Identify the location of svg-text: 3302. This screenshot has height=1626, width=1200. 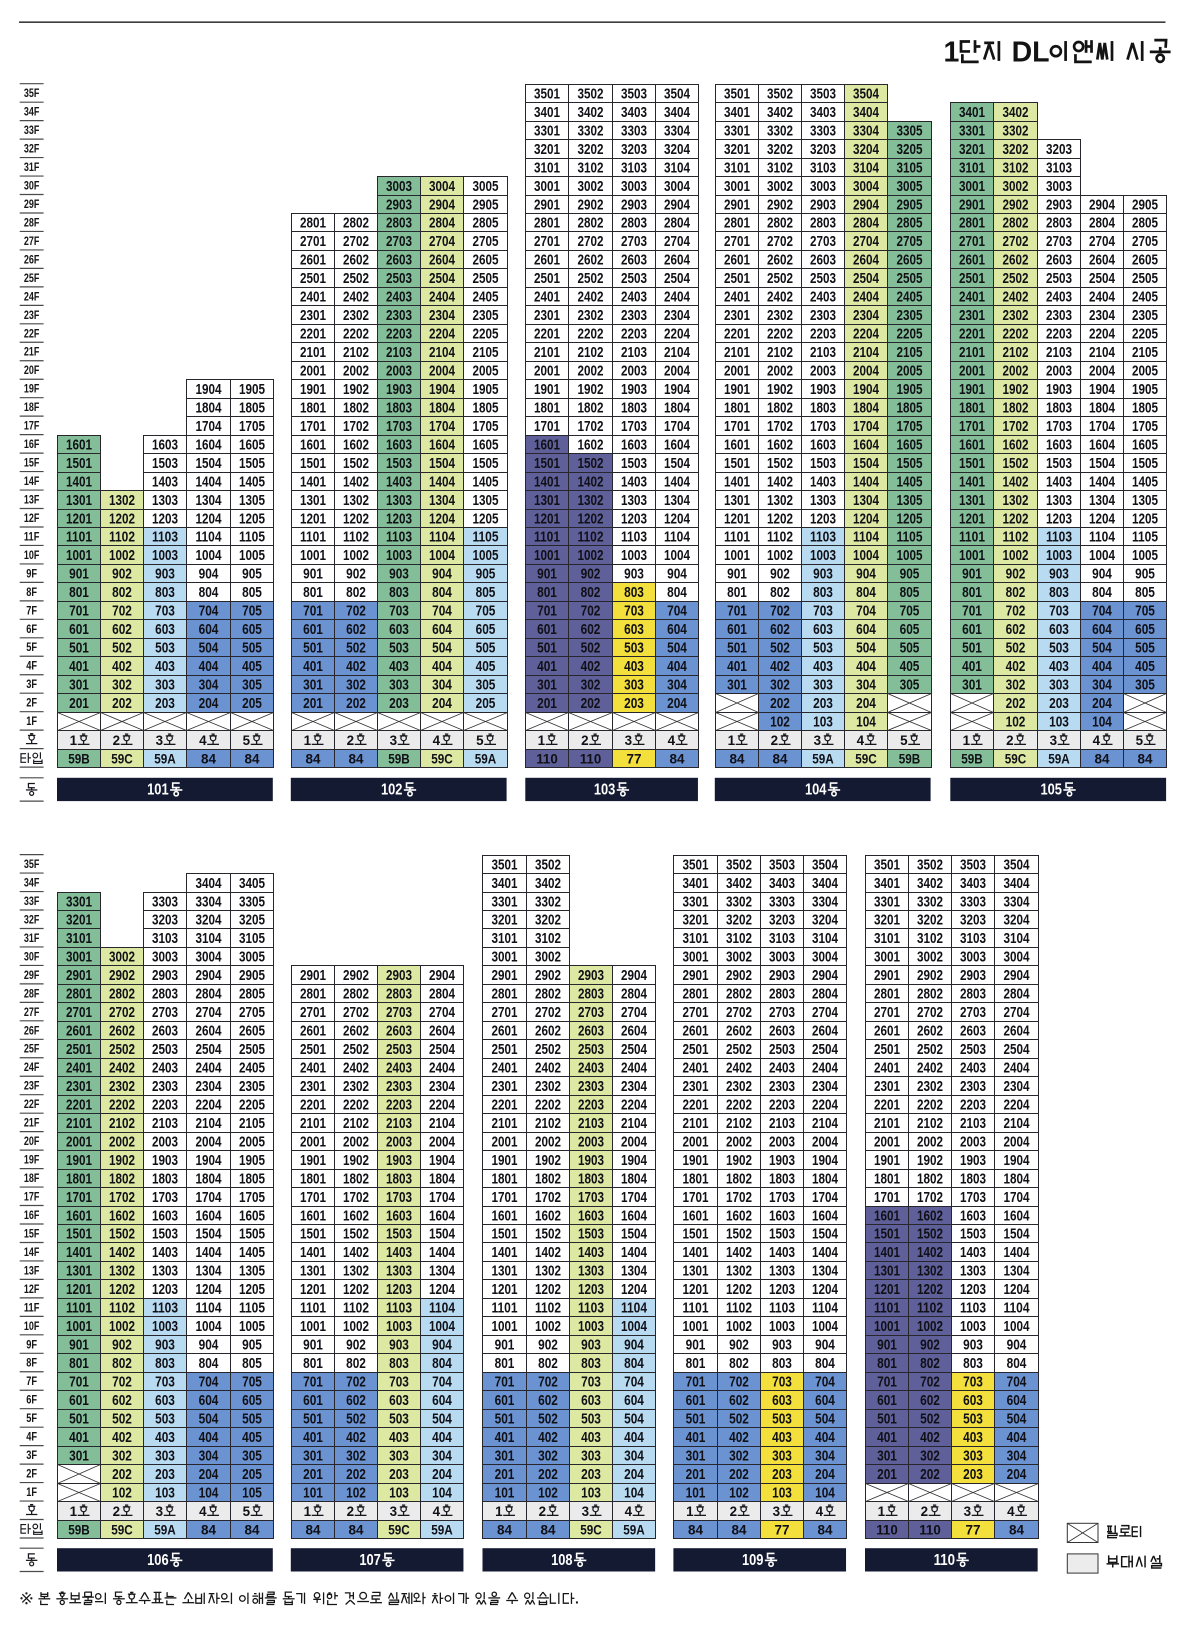
(1016, 132).